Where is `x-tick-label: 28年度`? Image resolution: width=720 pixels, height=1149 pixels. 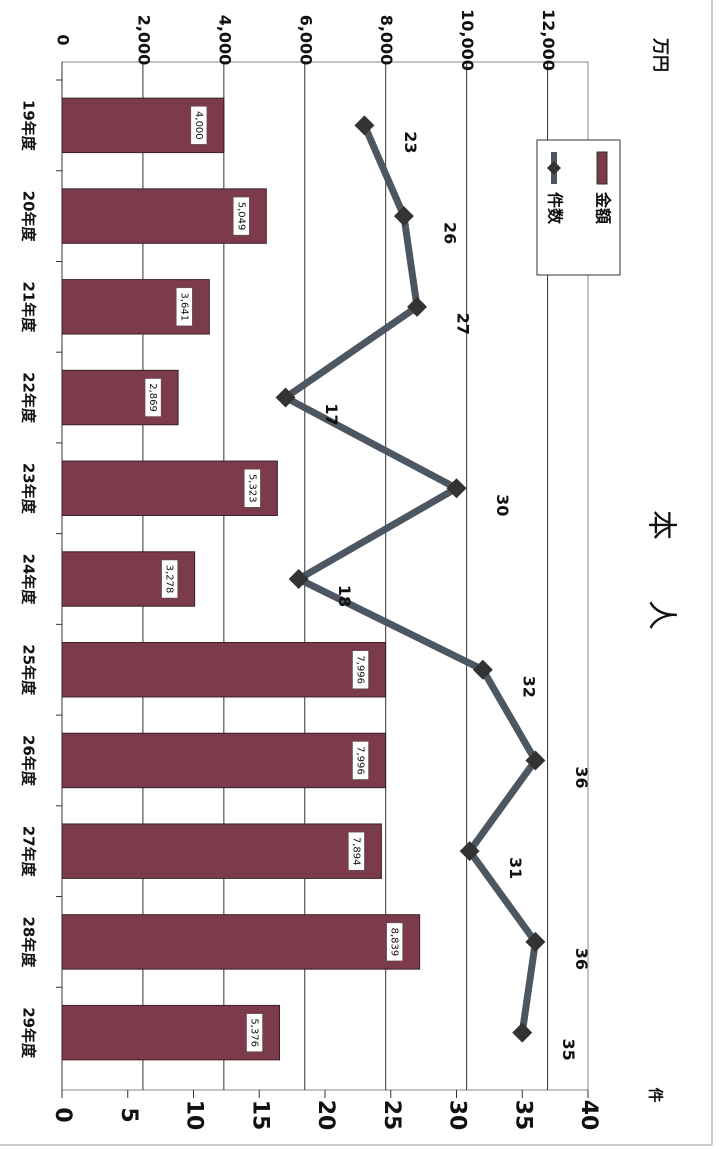
x-tick-label: 28年度 is located at coordinates (29, 942).